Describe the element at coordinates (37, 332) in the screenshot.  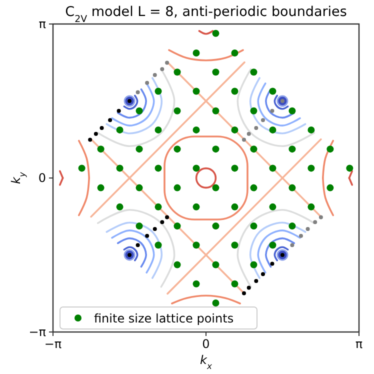
I see `y-tick-label: −π` at that location.